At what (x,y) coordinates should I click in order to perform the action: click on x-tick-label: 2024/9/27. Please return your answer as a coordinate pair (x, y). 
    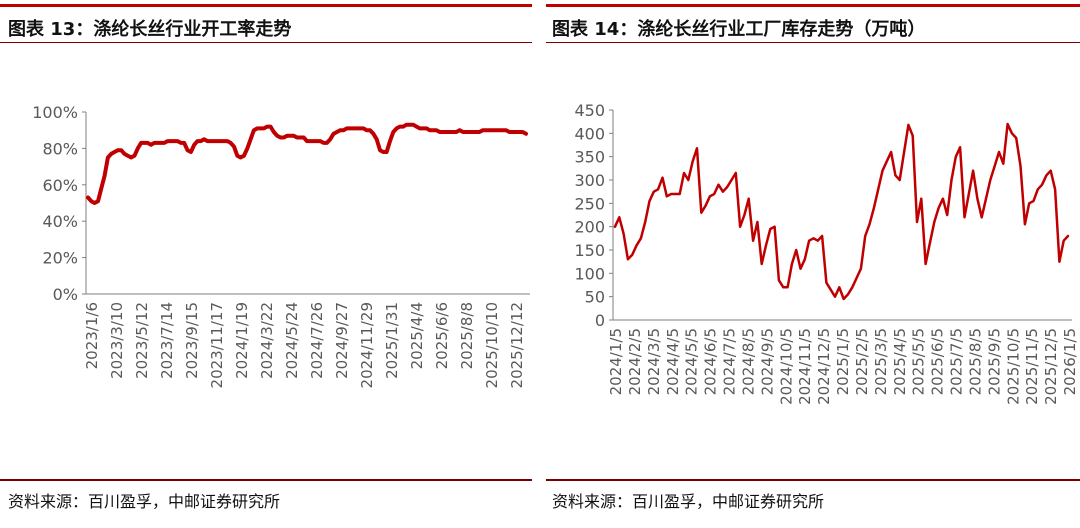
    Looking at the image, I should click on (342, 340).